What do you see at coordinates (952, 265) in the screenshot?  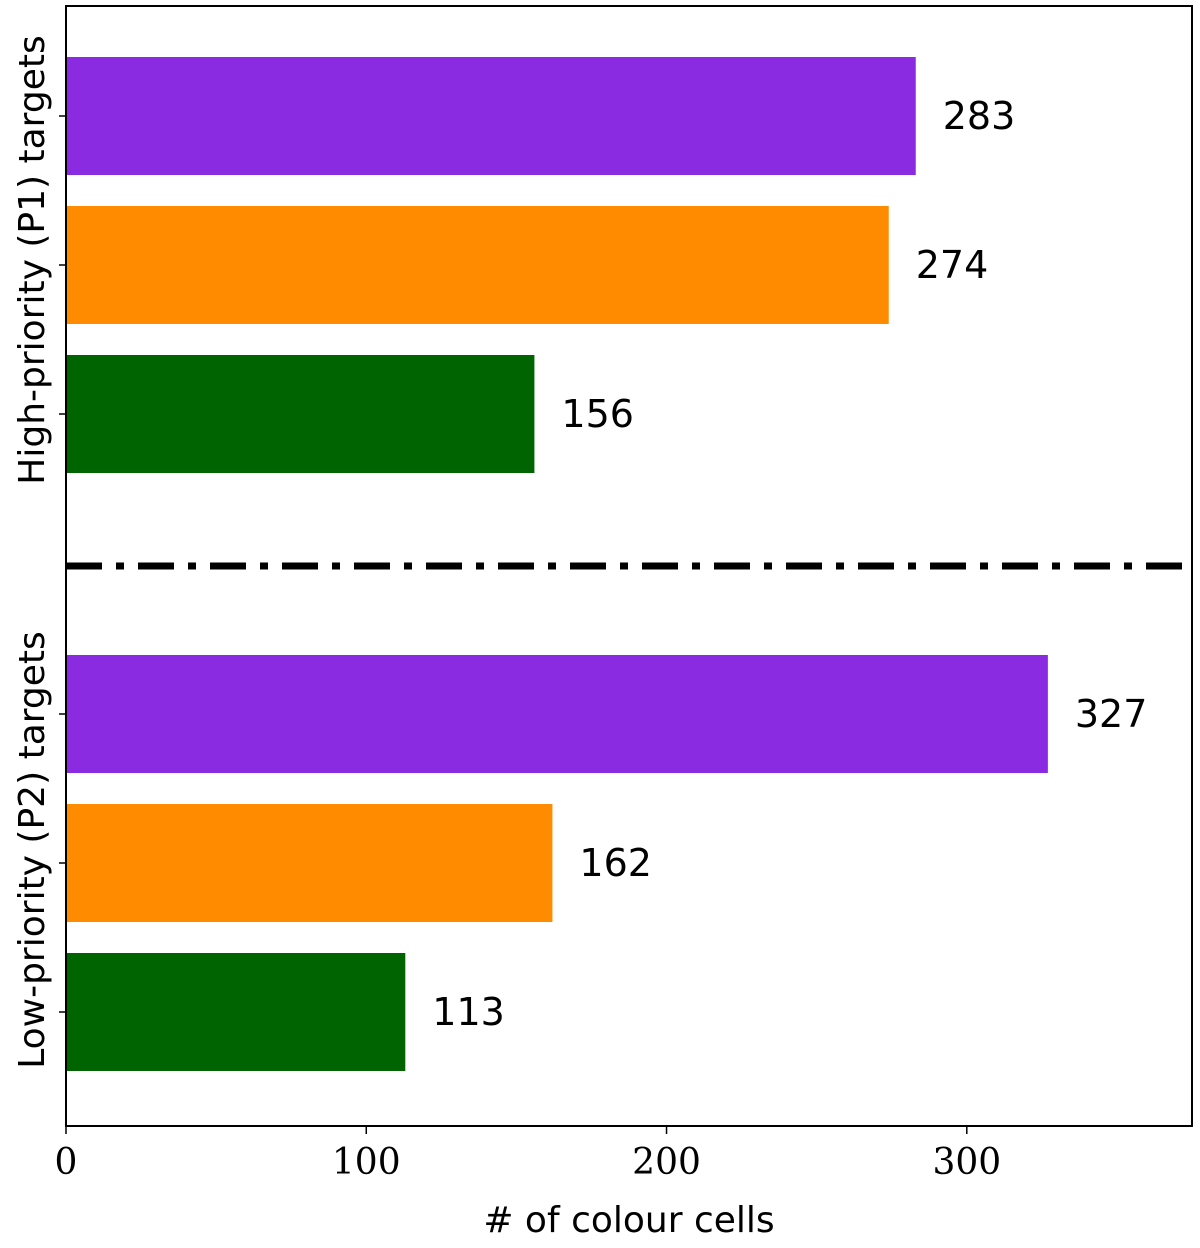 I see `bar-value-label-group1-2: 274` at bounding box center [952, 265].